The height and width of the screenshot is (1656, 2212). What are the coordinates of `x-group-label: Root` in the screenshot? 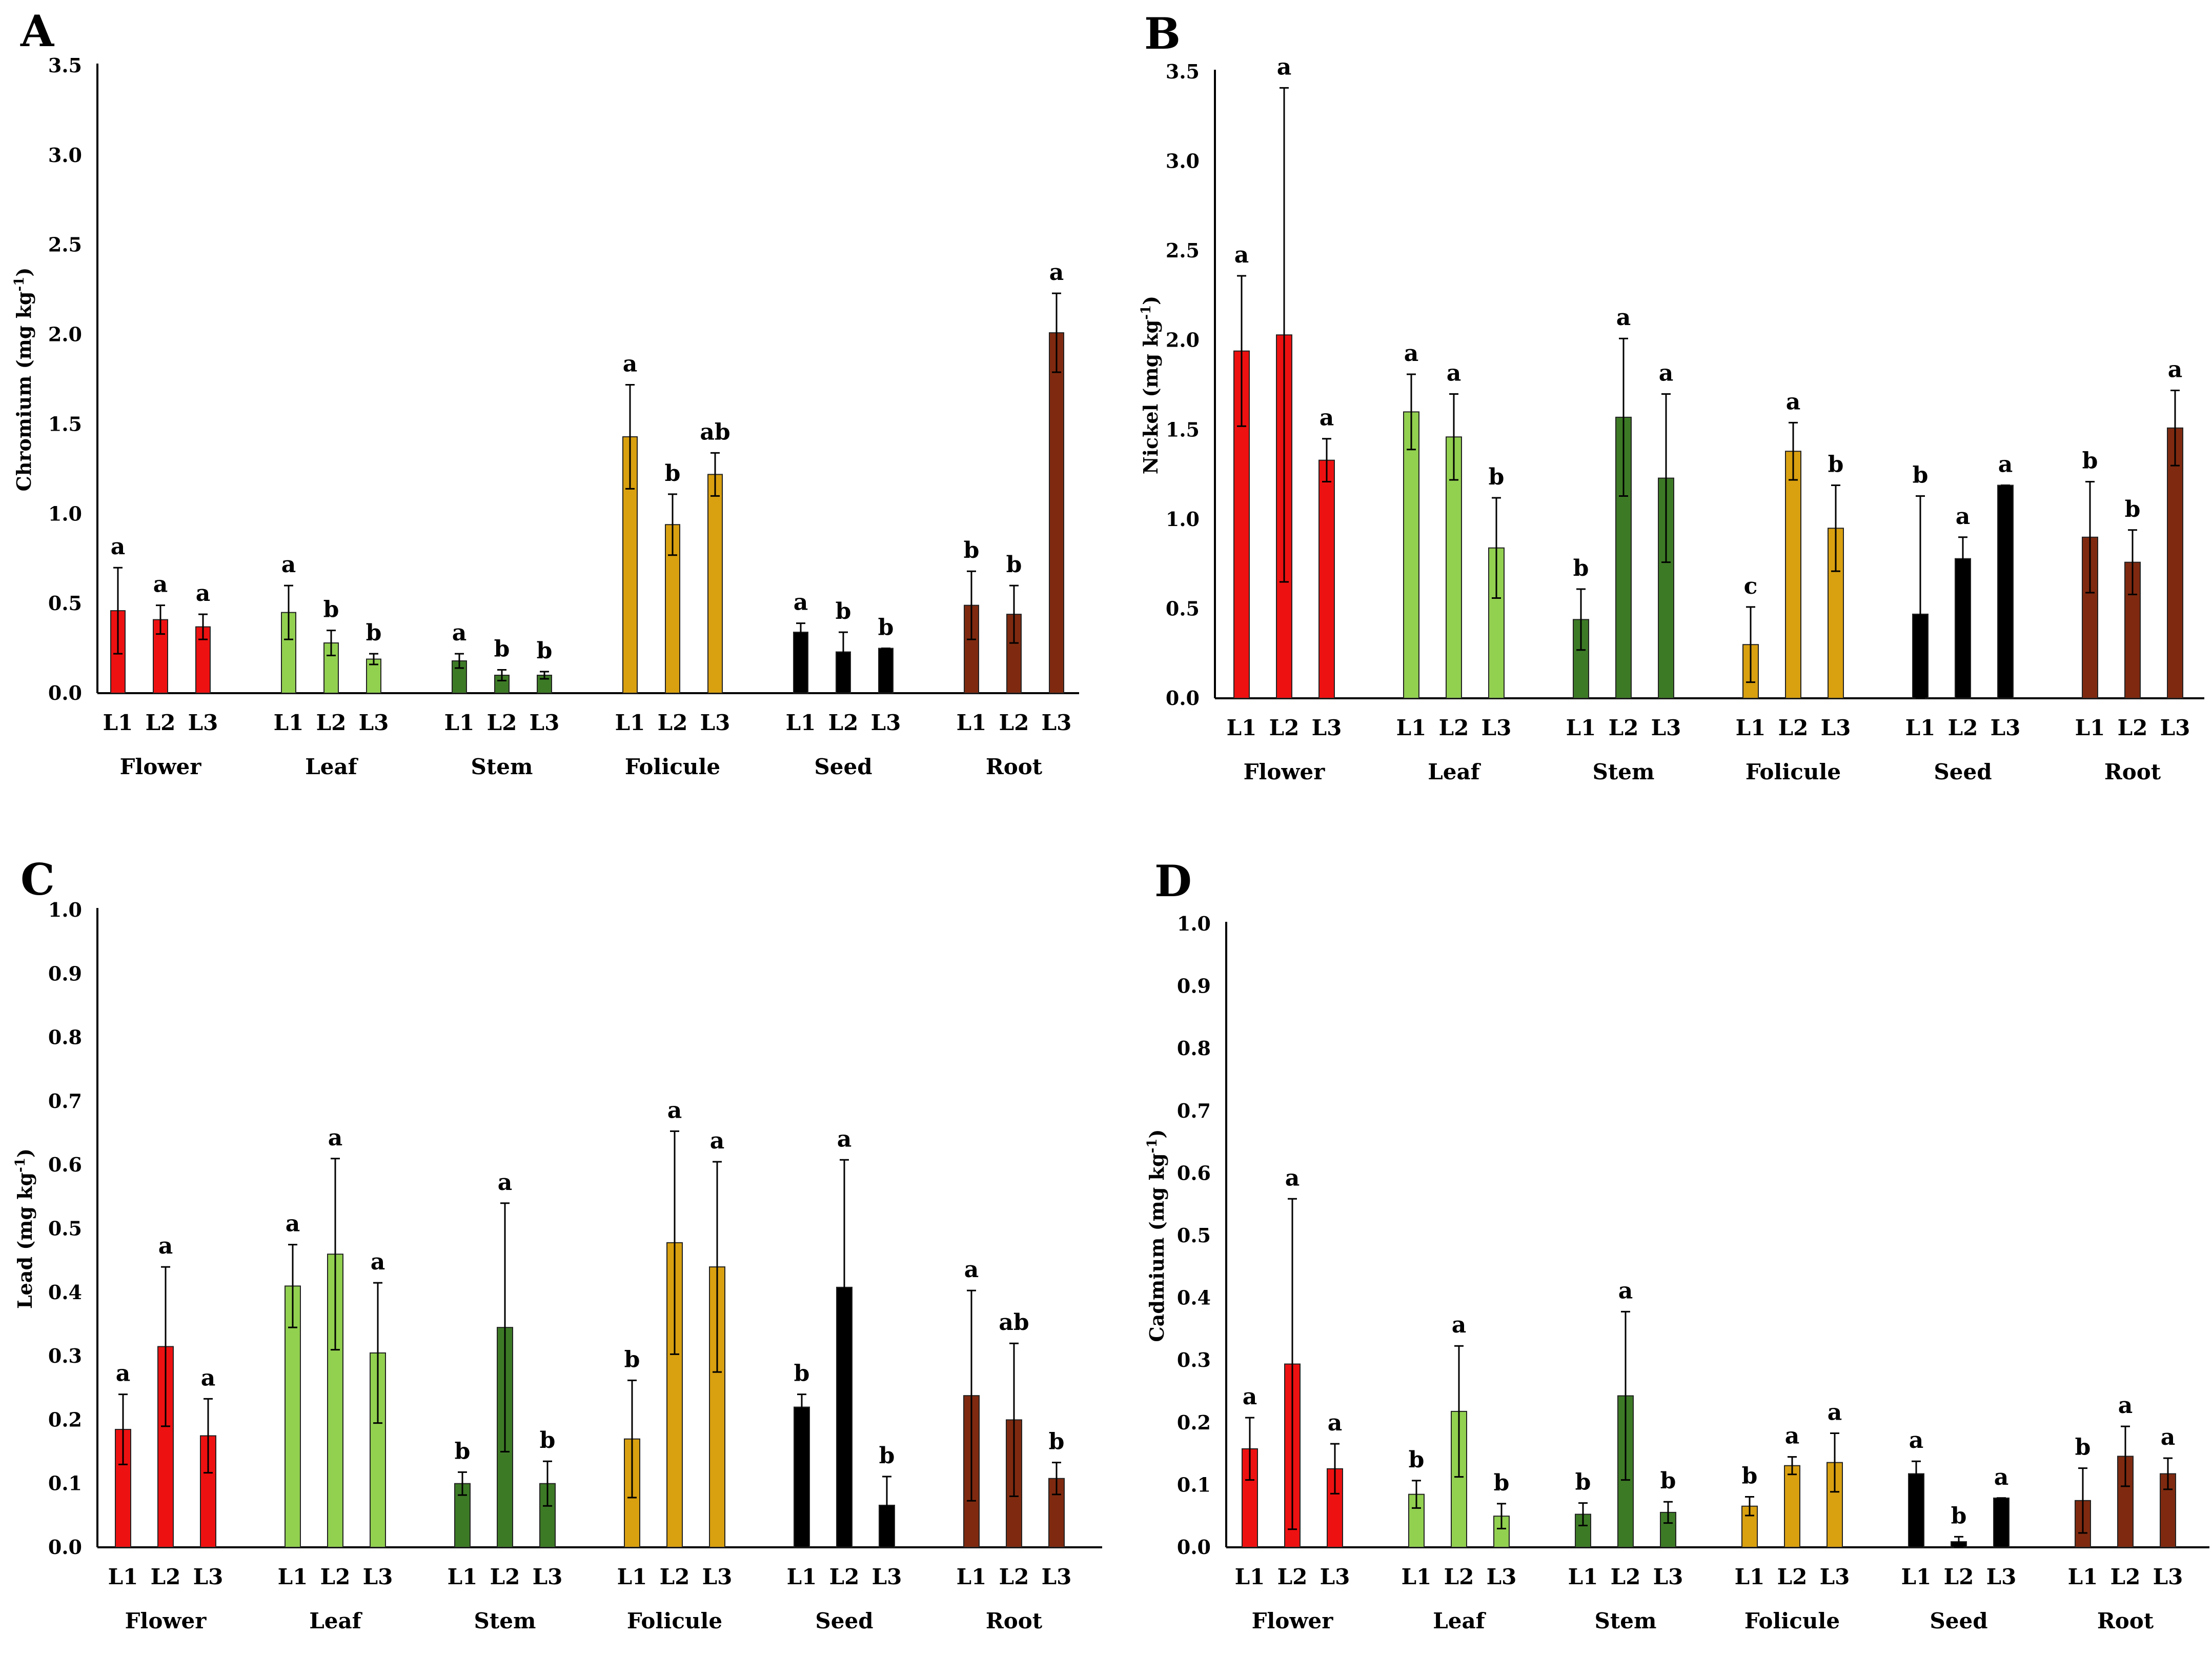 It's located at (1015, 1620).